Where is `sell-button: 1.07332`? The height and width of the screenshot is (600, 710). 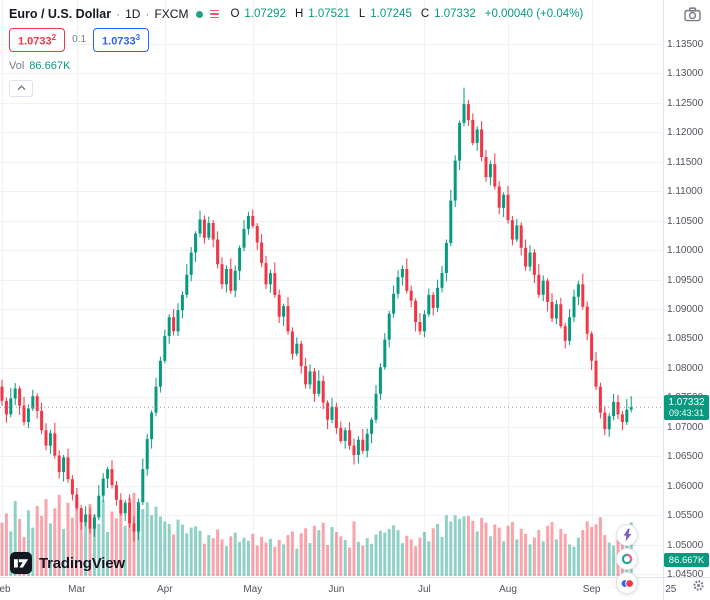
sell-button: 1.07332 is located at coordinates (37, 40).